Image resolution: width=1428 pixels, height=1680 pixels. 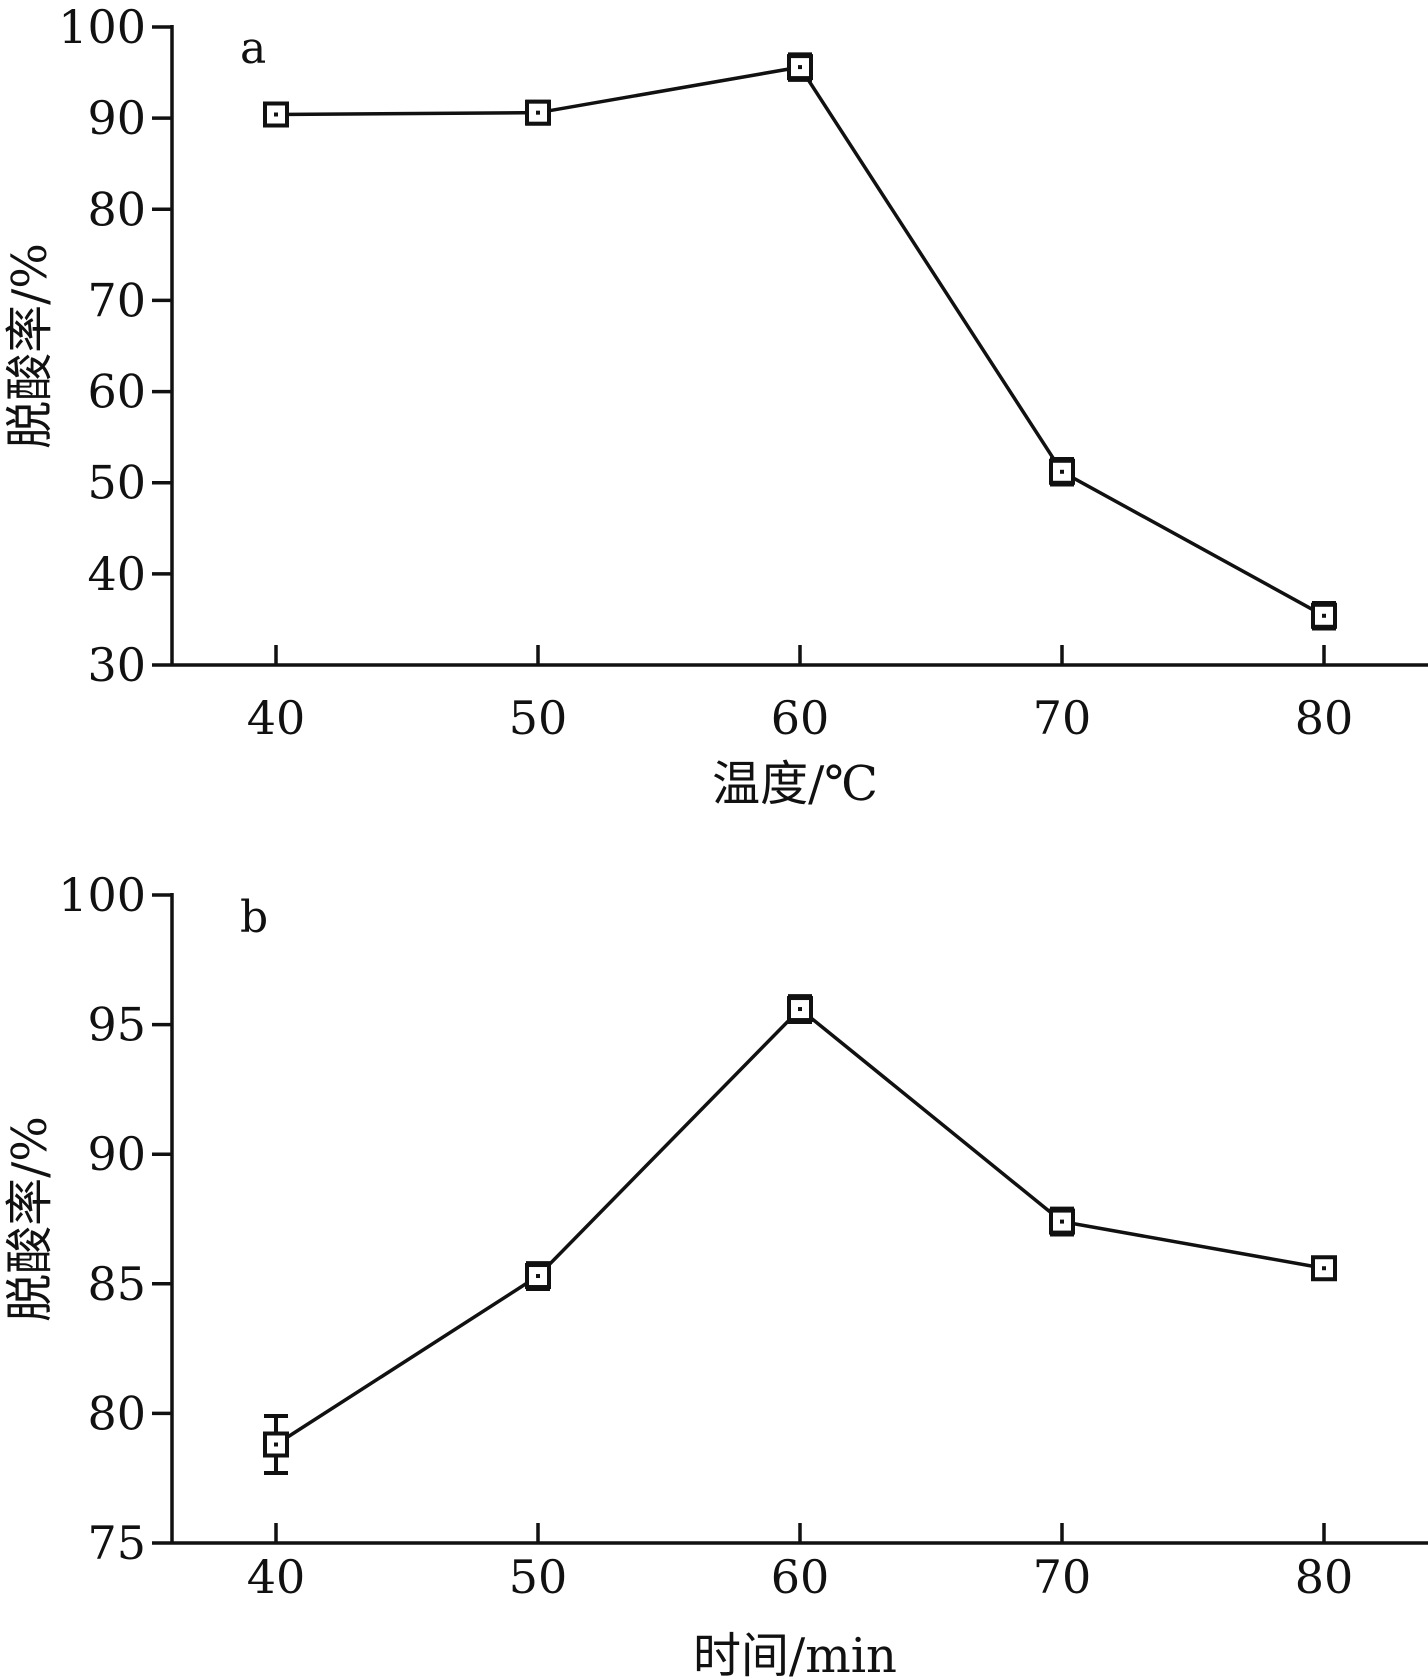 I want to click on y-tick-label: 85, so click(x=116, y=1284).